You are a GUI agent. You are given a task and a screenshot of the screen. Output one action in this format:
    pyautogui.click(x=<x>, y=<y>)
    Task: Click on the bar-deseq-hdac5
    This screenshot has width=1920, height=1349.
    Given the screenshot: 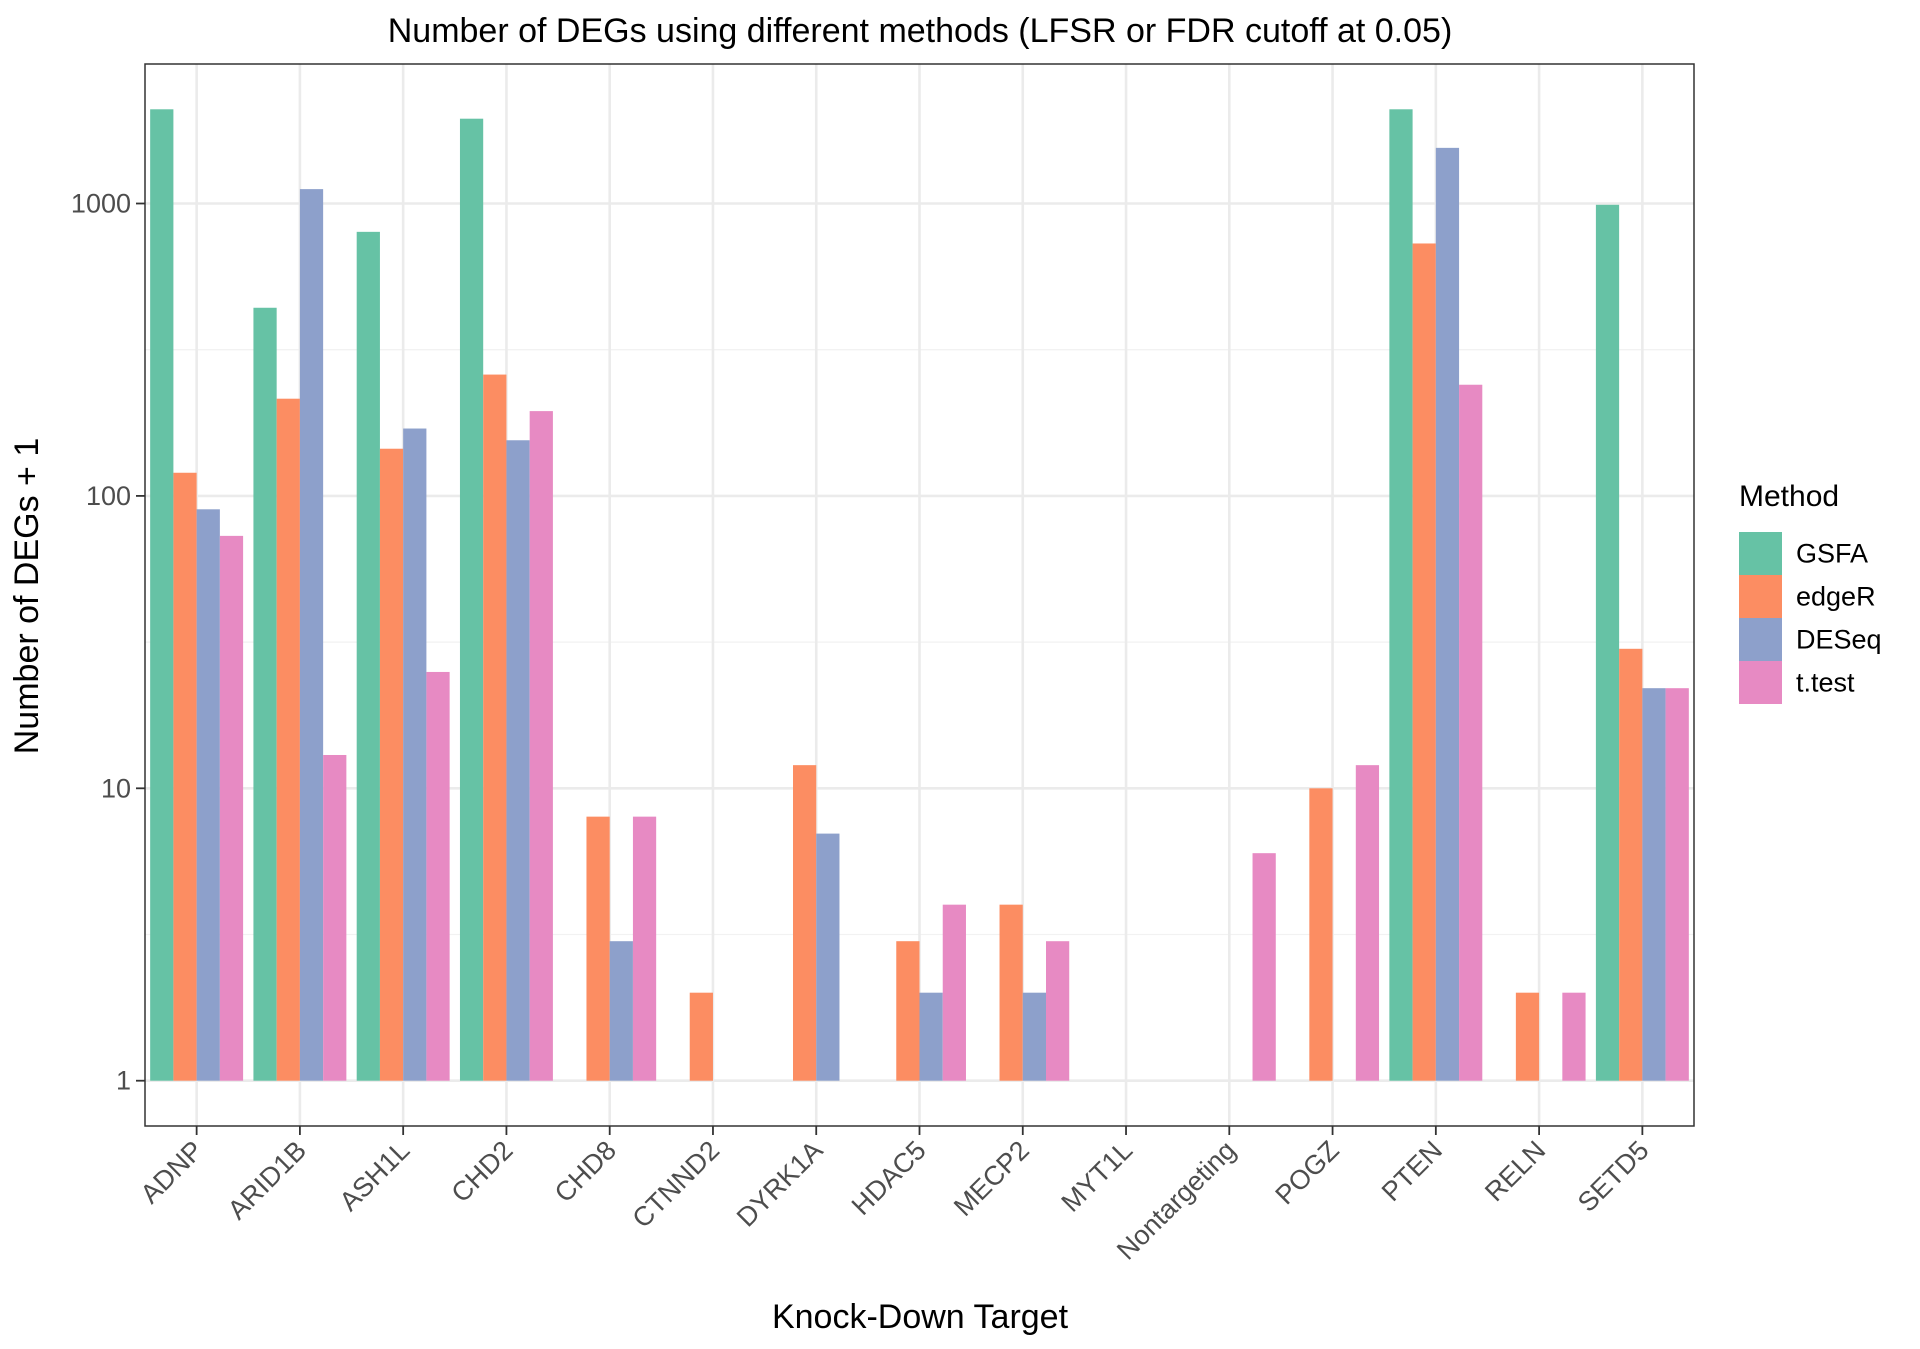 What is the action you would take?
    pyautogui.click(x=931, y=1036)
    